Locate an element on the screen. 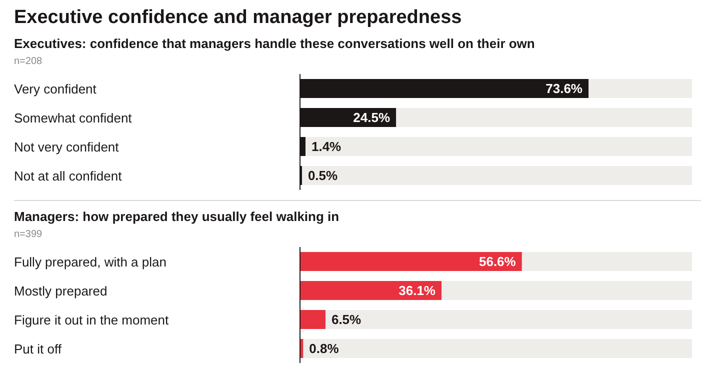 The height and width of the screenshot is (383, 715). y-tick-label: Somewhat confident is located at coordinates (73, 118).